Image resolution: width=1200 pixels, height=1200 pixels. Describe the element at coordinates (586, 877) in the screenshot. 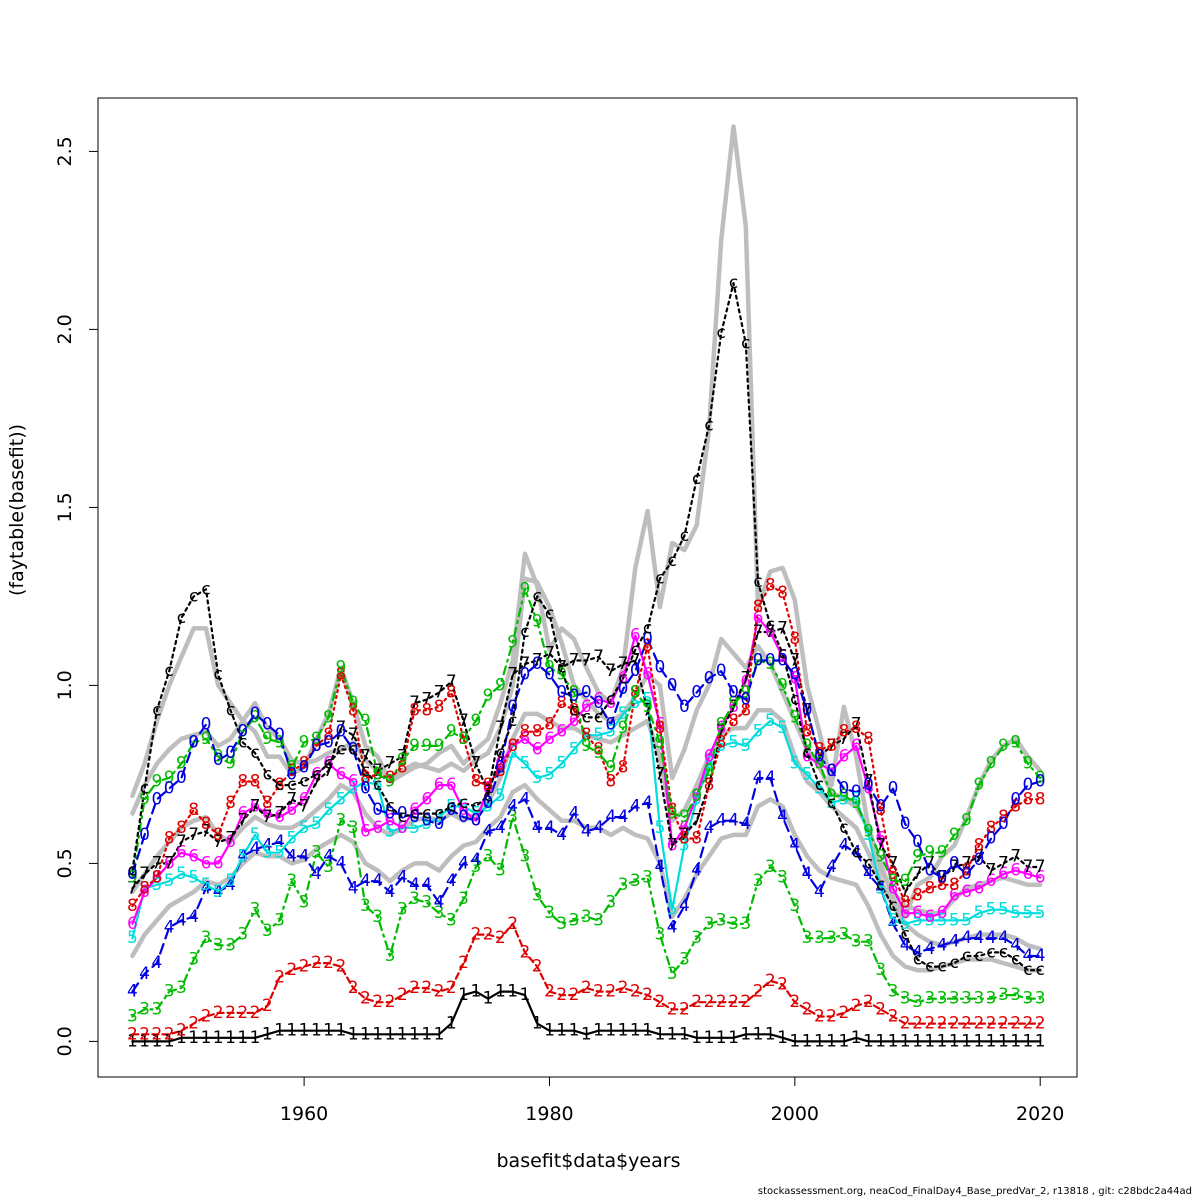

I see `grey-reference-line` at that location.